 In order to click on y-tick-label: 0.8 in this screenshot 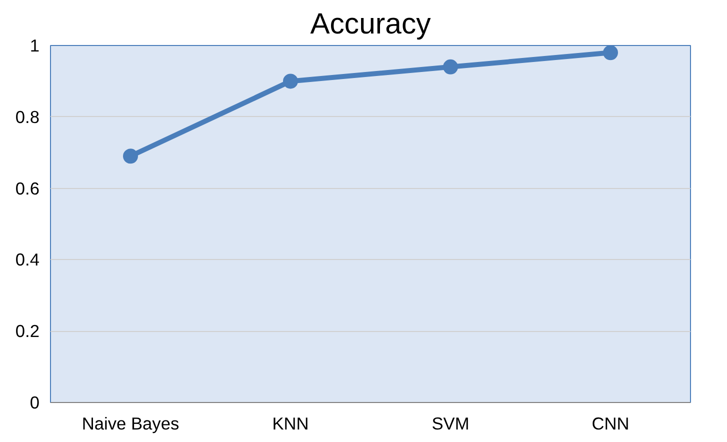, I will do `click(27, 116)`.